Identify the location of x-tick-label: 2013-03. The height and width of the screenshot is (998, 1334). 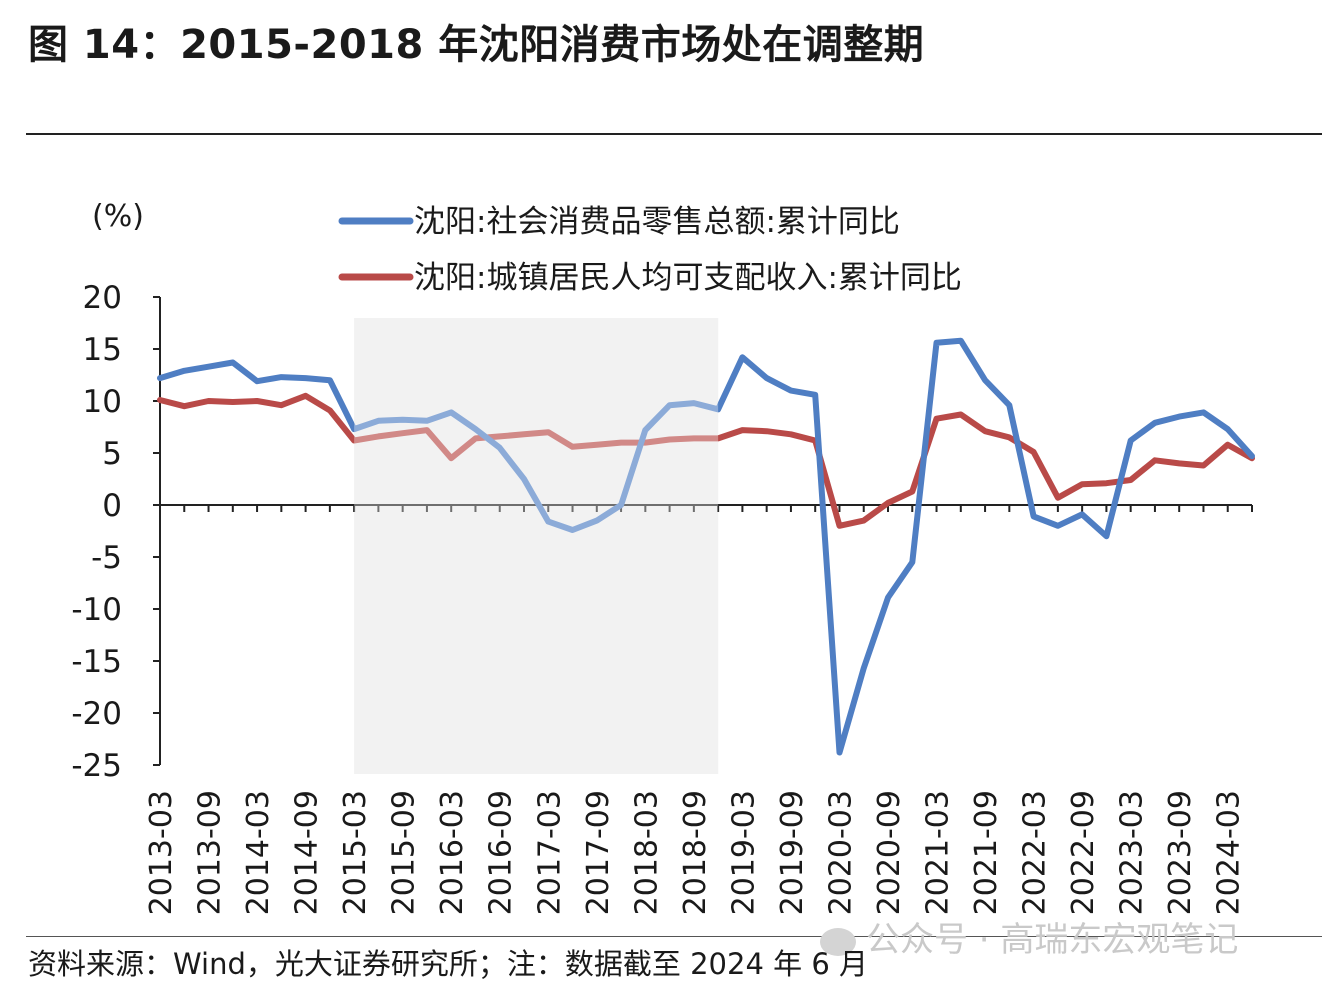
(161, 852).